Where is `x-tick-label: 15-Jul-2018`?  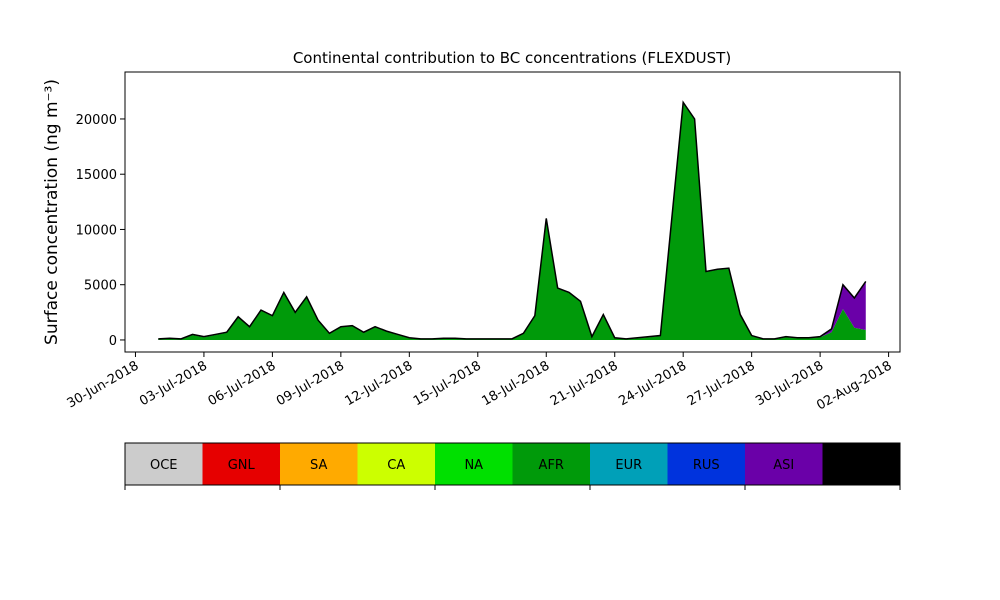 x-tick-label: 15-Jul-2018 is located at coordinates (447, 383).